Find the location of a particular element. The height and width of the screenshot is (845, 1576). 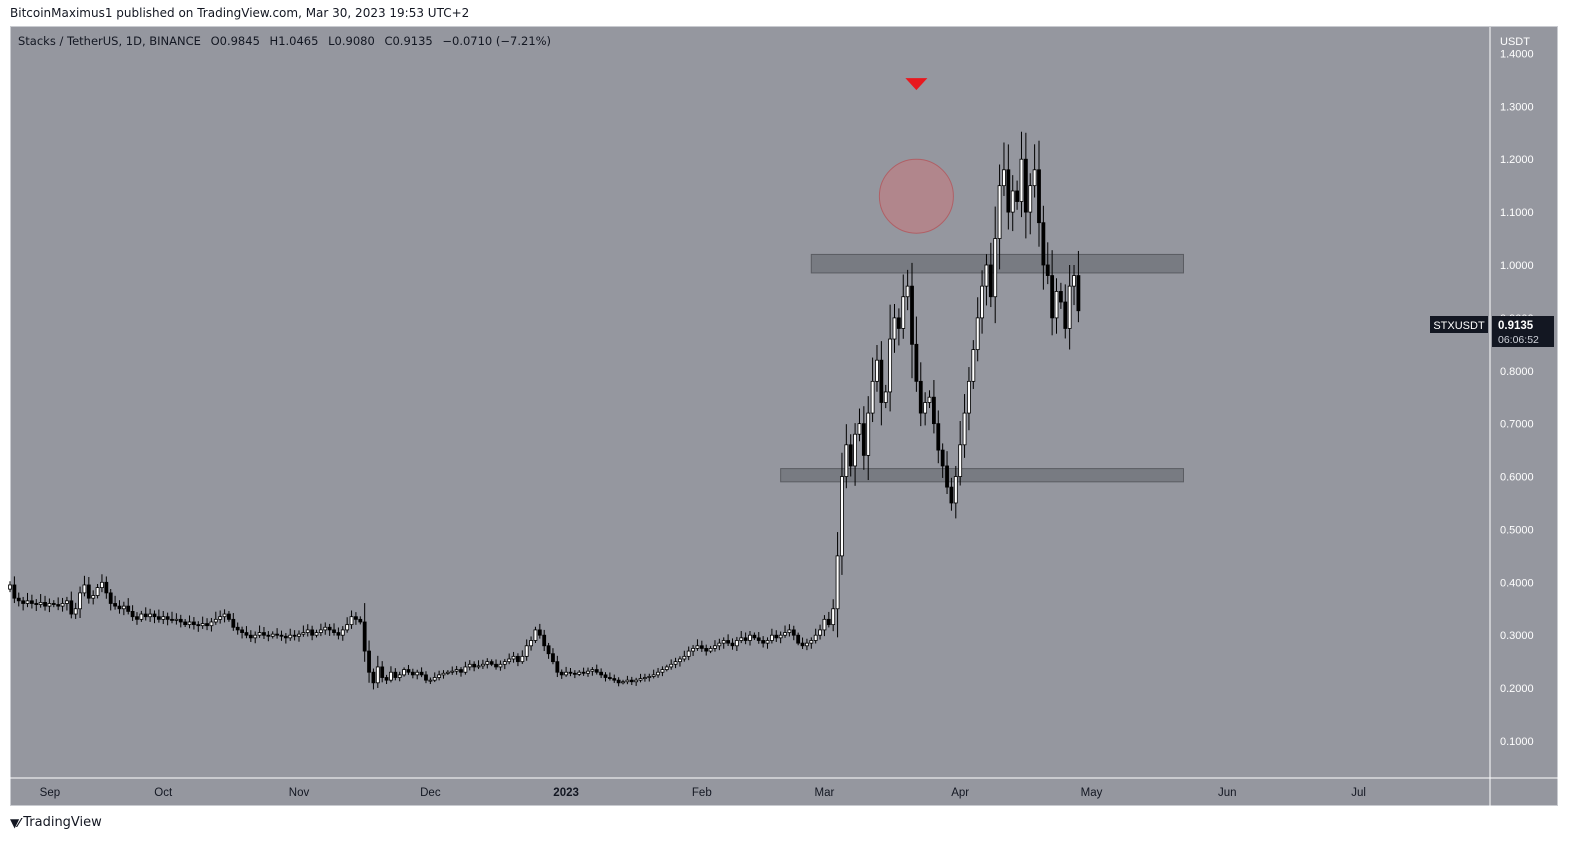

time-tick-label: Sep is located at coordinates (50, 793).